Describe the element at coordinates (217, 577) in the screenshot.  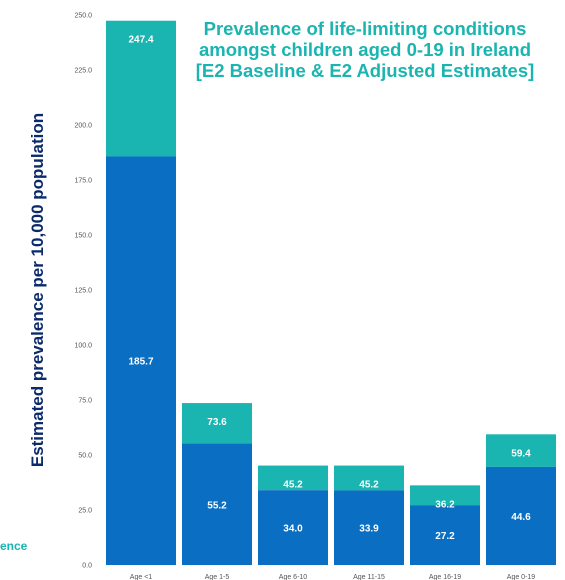
I see `x-tick-label: Age 1-5` at that location.